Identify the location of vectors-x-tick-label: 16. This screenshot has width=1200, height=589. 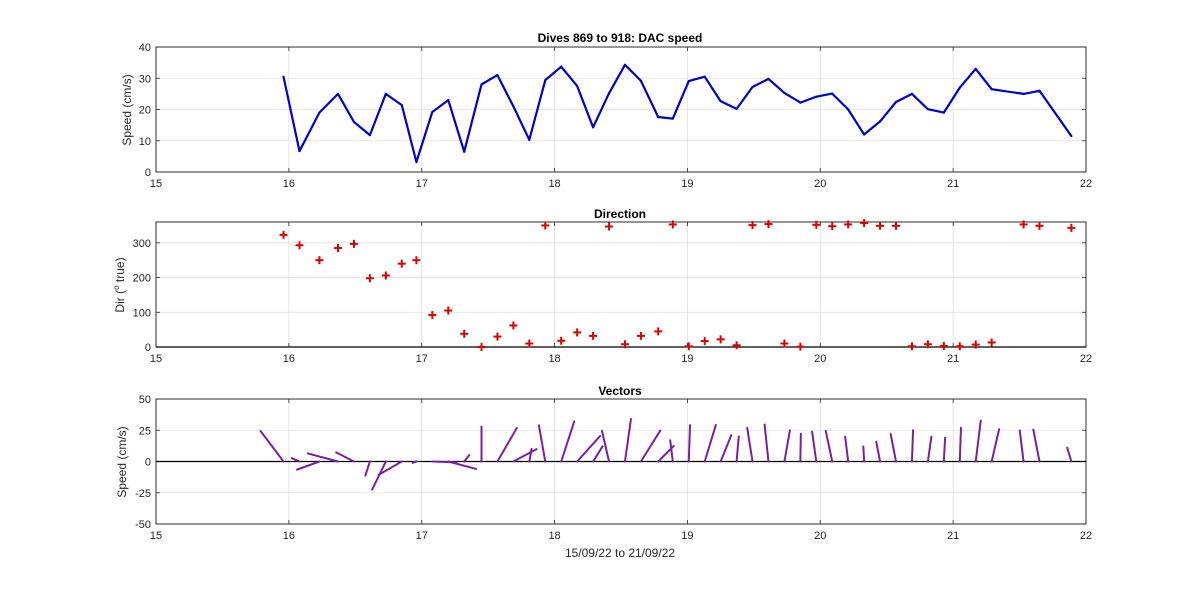
(289, 536).